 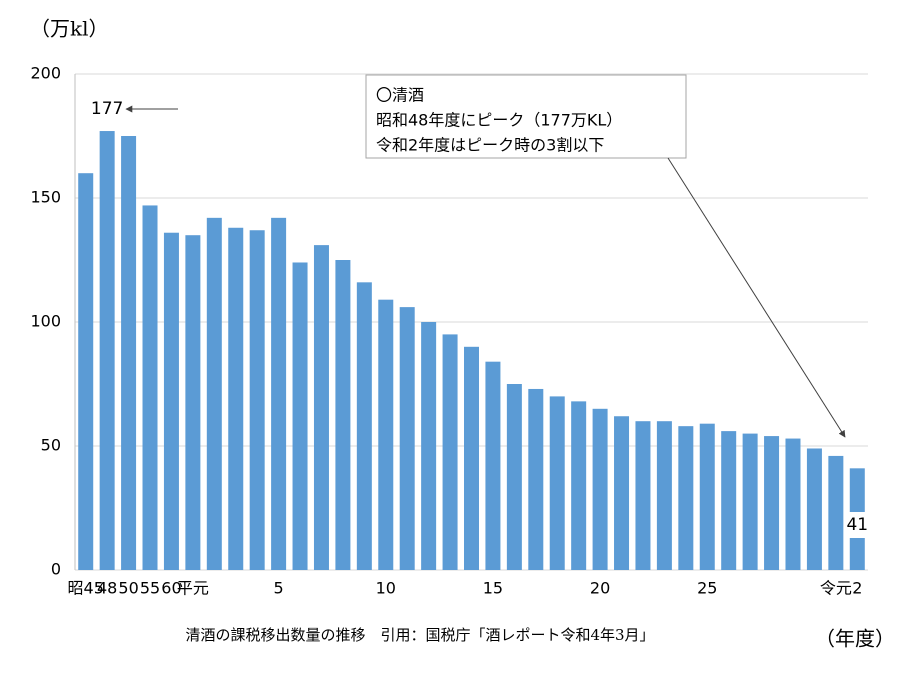 I want to click on x-tick-label: 平元, so click(x=193, y=588).